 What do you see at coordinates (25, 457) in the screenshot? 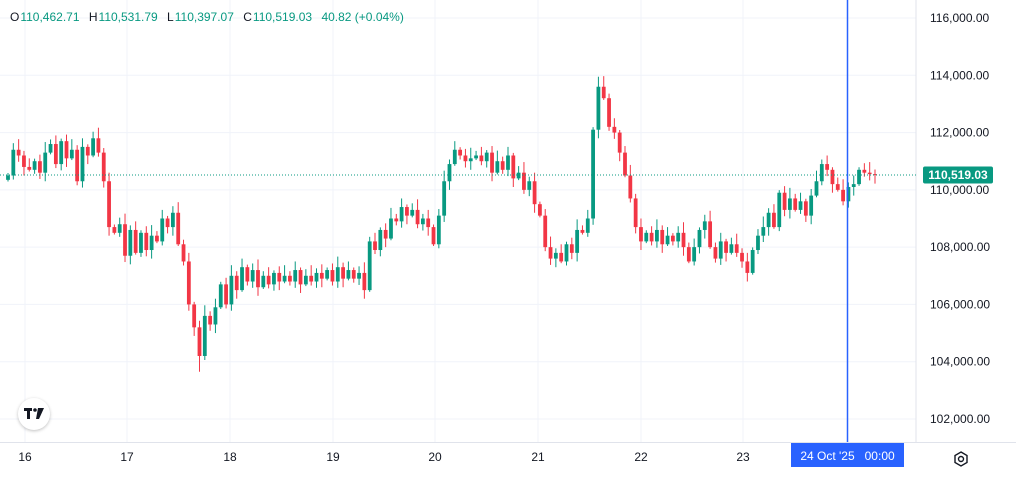
I see `time-tick-label: 16` at bounding box center [25, 457].